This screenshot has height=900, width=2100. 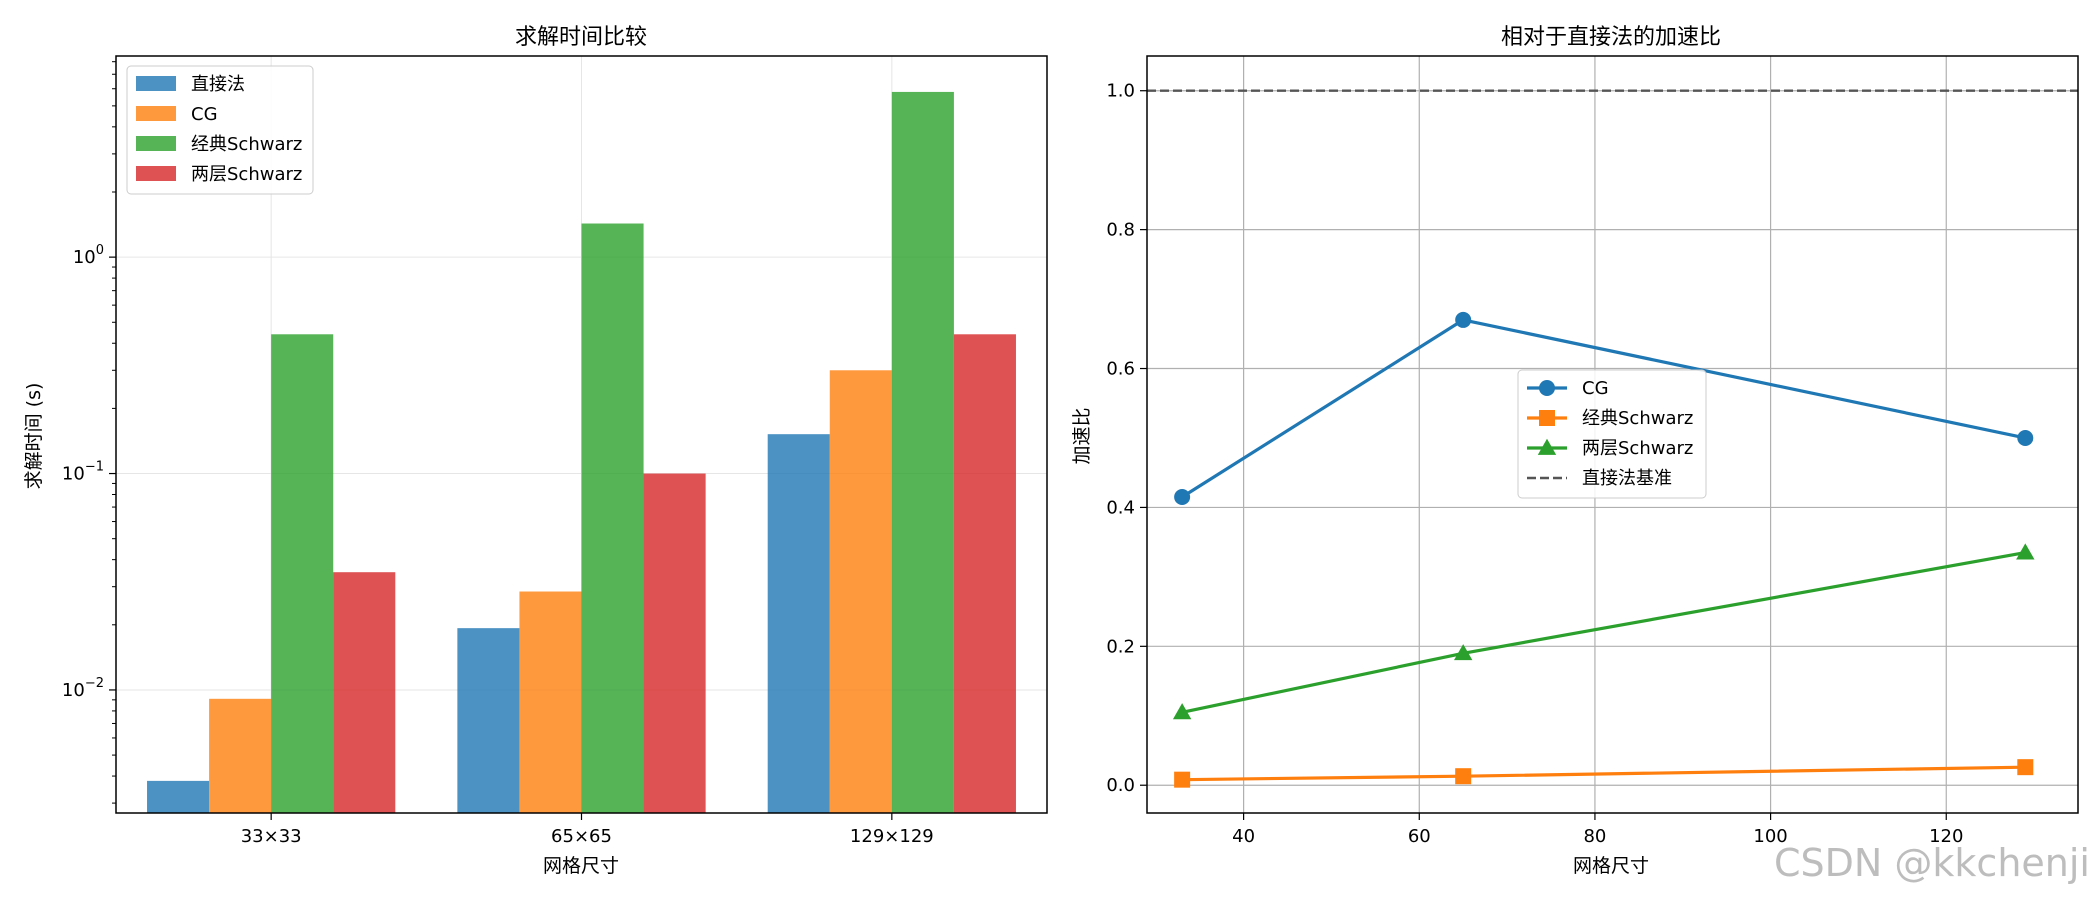 I want to click on chart2-legend-label: 直接法基准, so click(x=1627, y=478).